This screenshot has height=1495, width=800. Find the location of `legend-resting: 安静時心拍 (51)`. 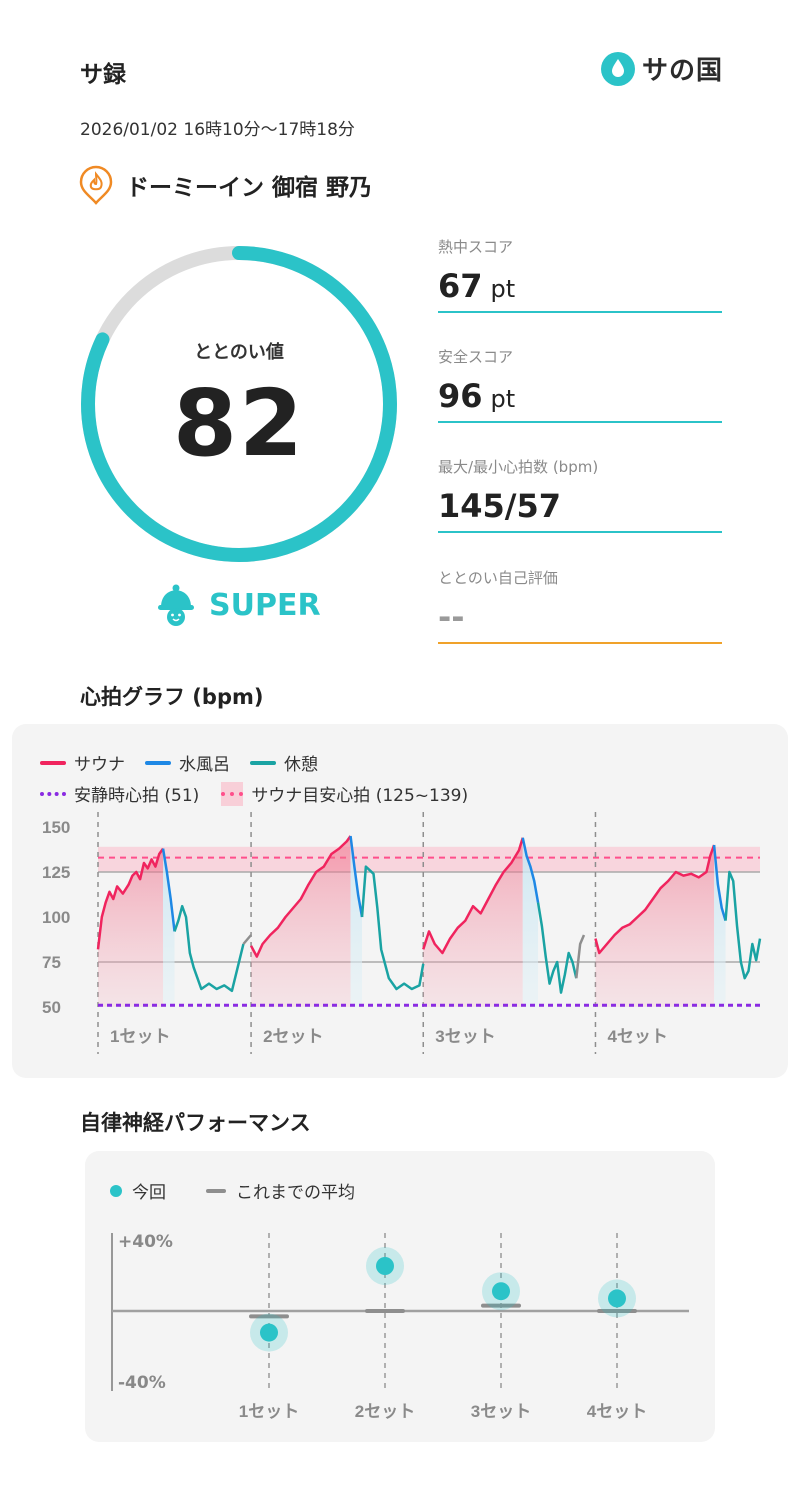

legend-resting: 安静時心拍 (51) is located at coordinates (137, 796).